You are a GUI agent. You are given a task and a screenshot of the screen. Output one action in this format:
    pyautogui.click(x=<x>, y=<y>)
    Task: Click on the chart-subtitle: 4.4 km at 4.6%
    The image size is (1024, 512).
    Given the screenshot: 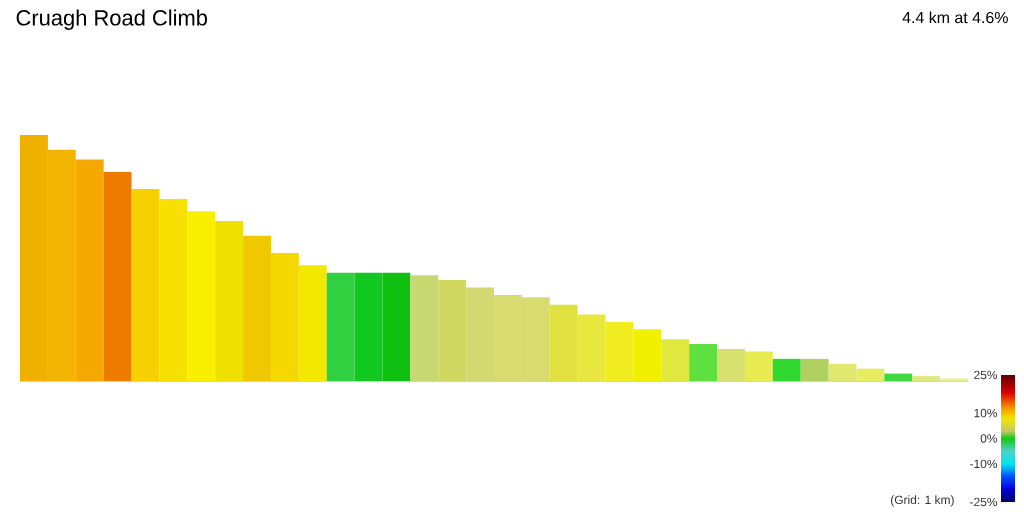 What is the action you would take?
    pyautogui.click(x=955, y=17)
    